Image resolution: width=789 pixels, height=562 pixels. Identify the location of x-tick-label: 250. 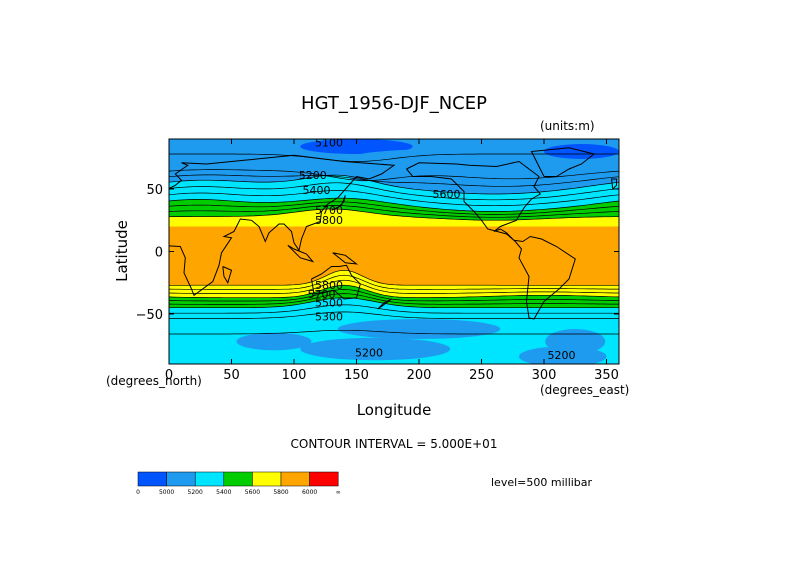
(481, 375).